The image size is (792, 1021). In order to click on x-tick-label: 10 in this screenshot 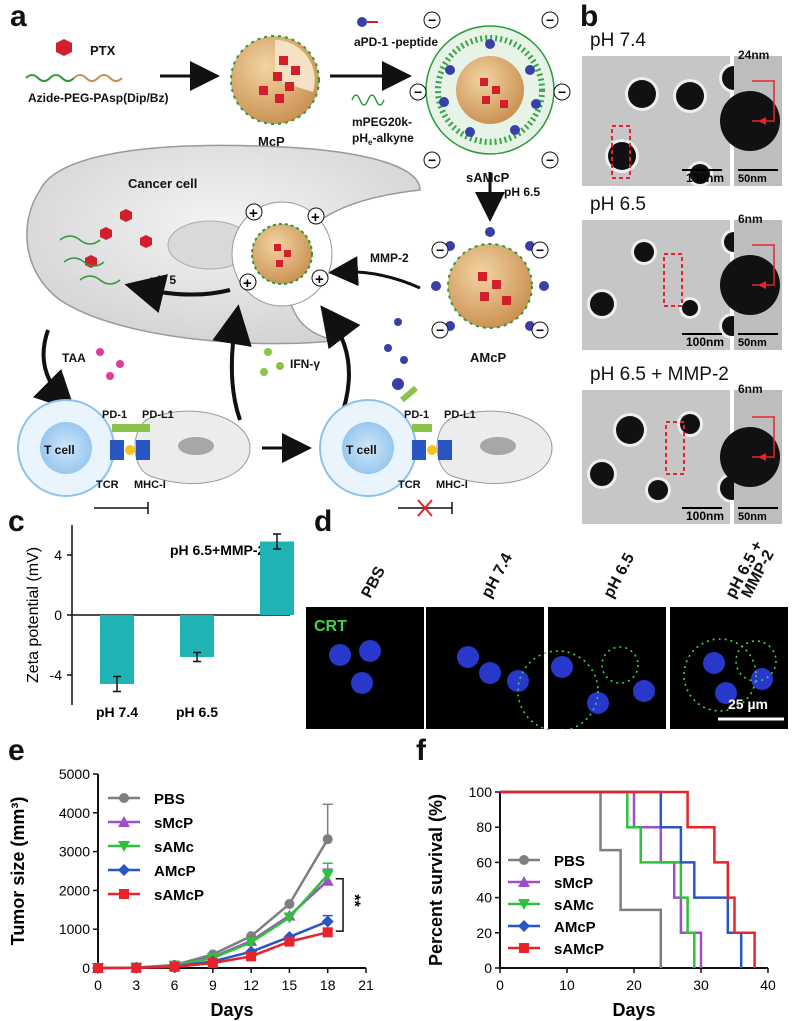, I will do `click(567, 985)`.